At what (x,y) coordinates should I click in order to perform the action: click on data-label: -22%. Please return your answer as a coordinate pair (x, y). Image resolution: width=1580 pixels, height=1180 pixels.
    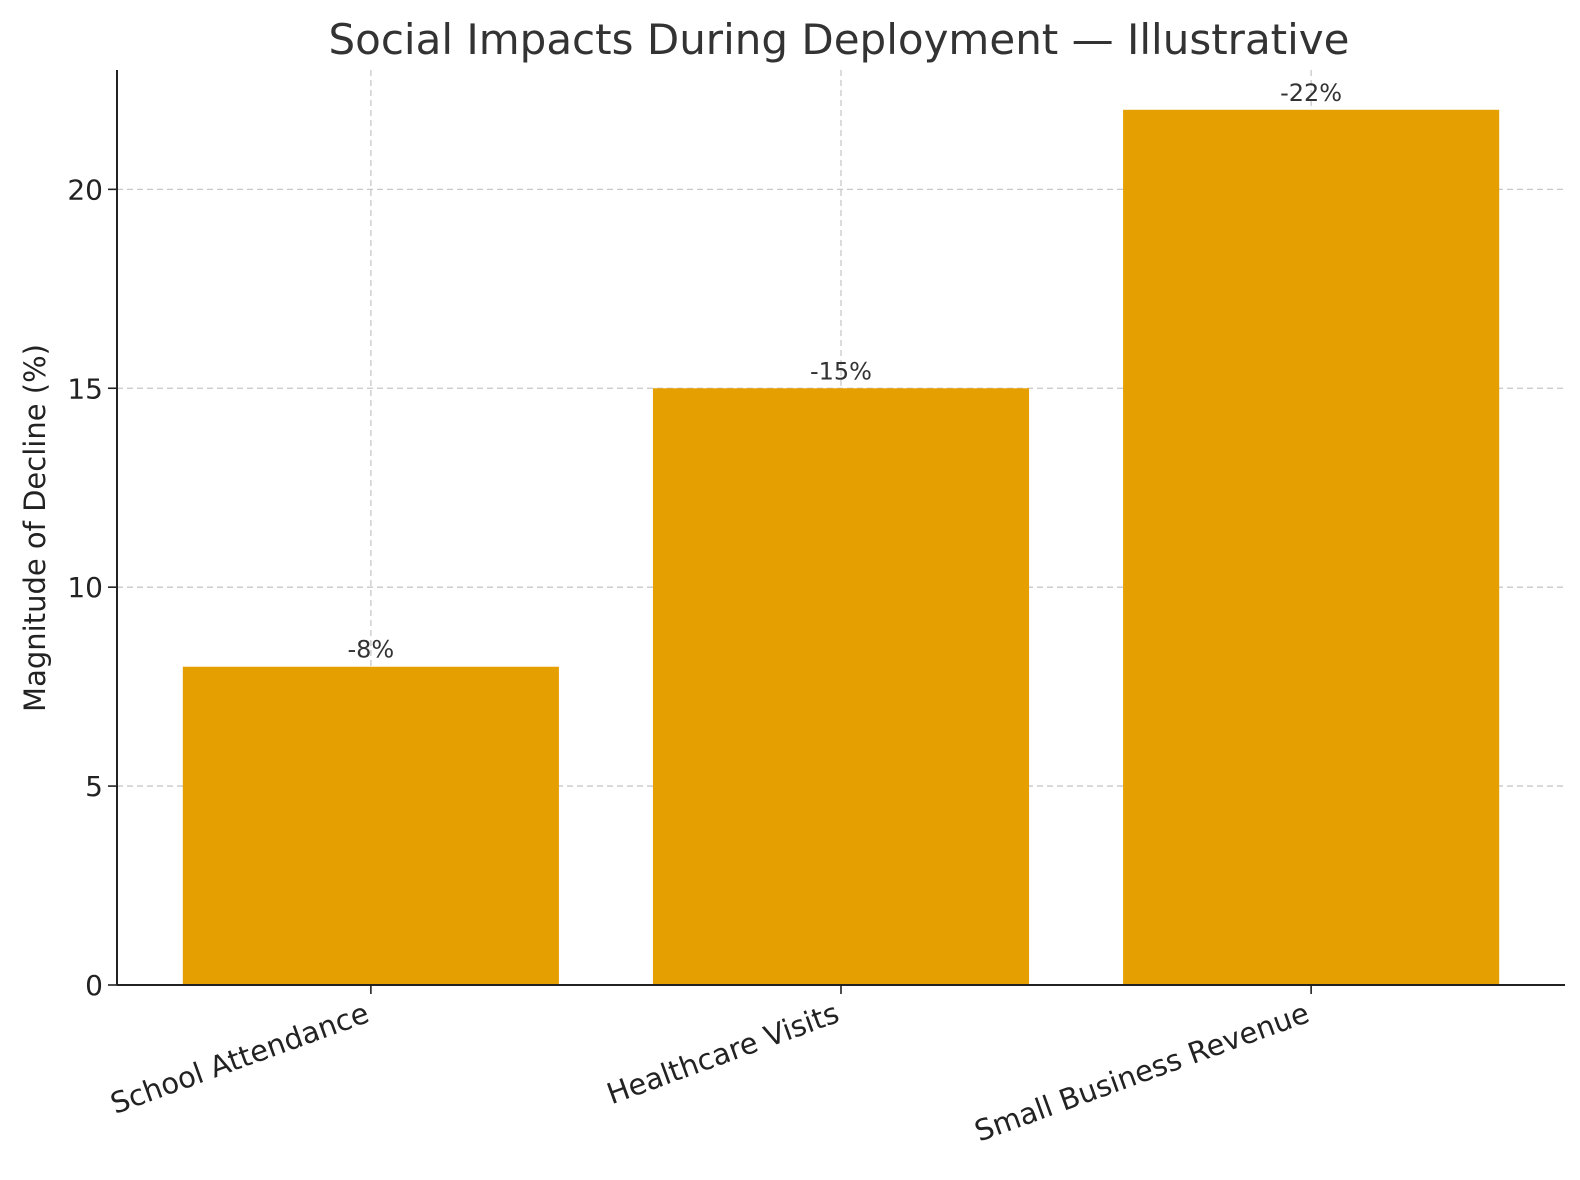
    Looking at the image, I should click on (1311, 93).